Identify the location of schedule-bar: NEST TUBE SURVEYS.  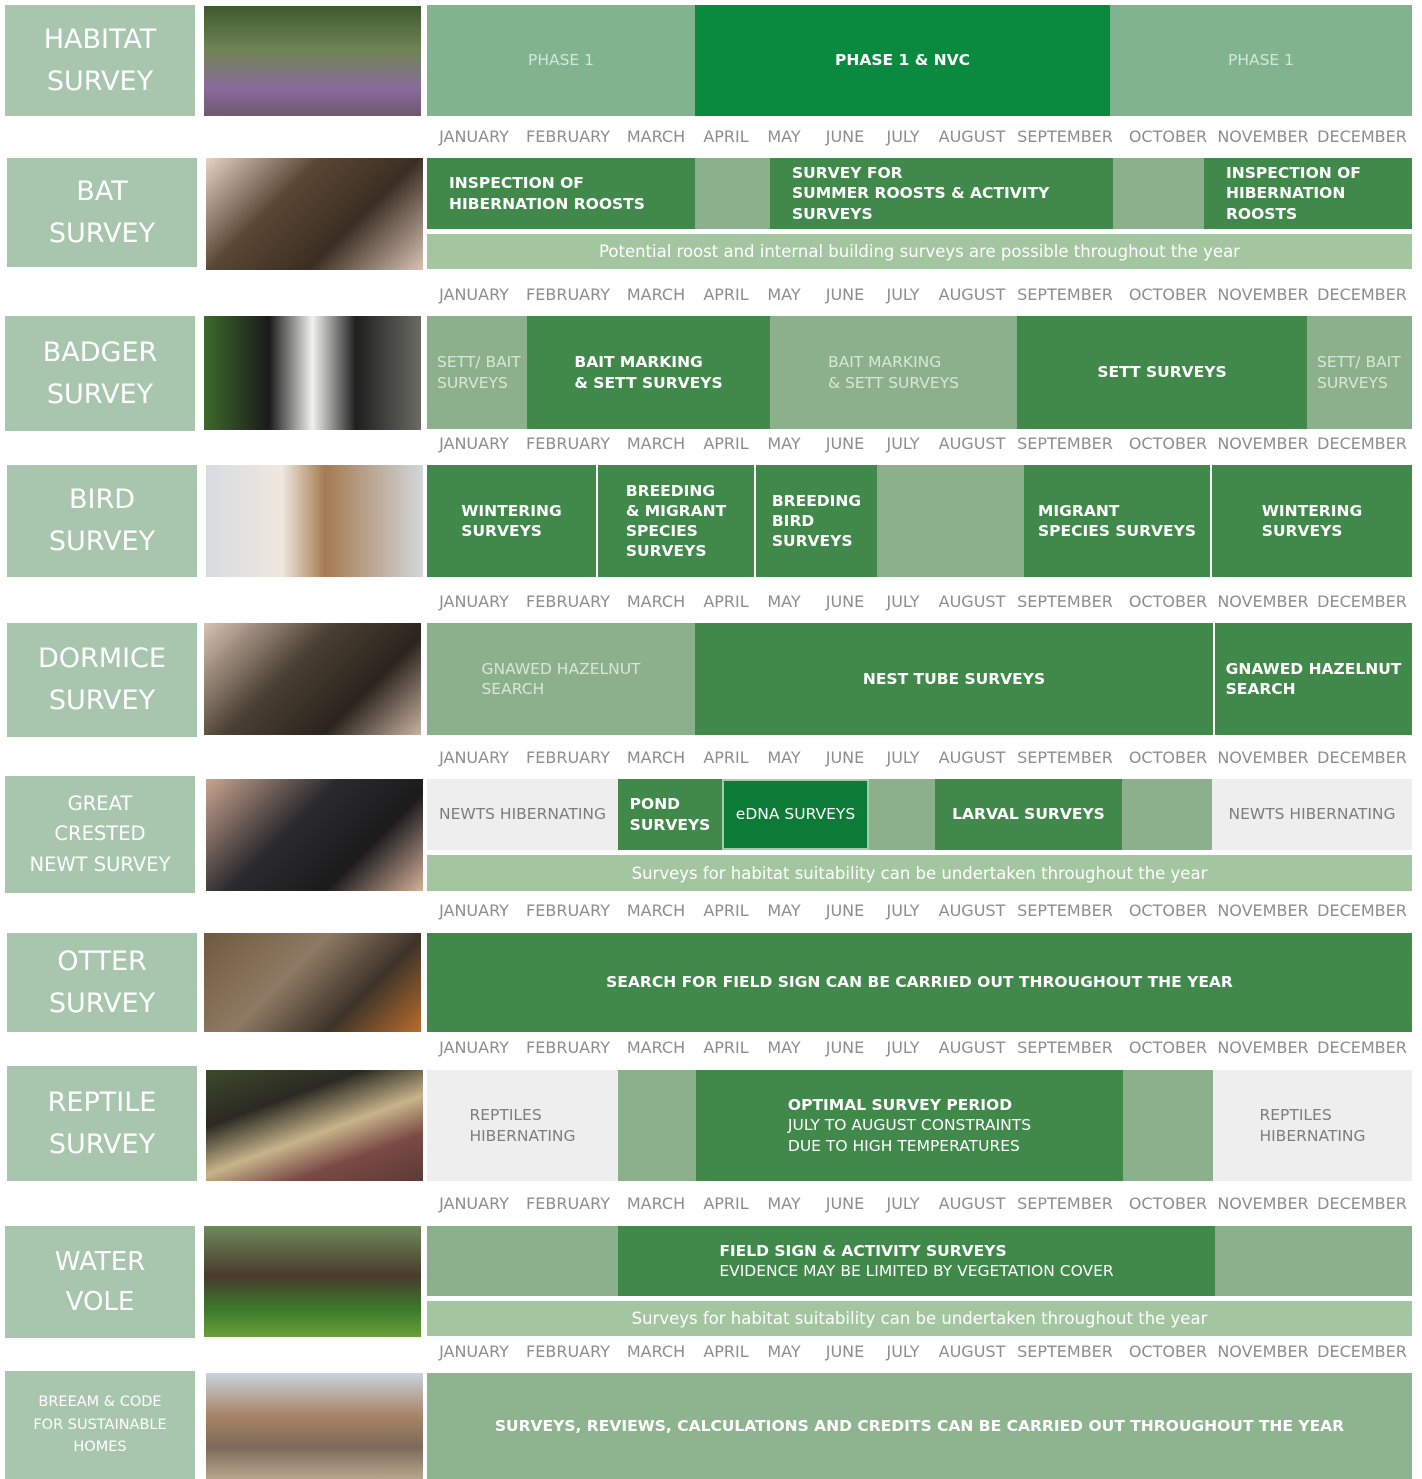
(954, 679).